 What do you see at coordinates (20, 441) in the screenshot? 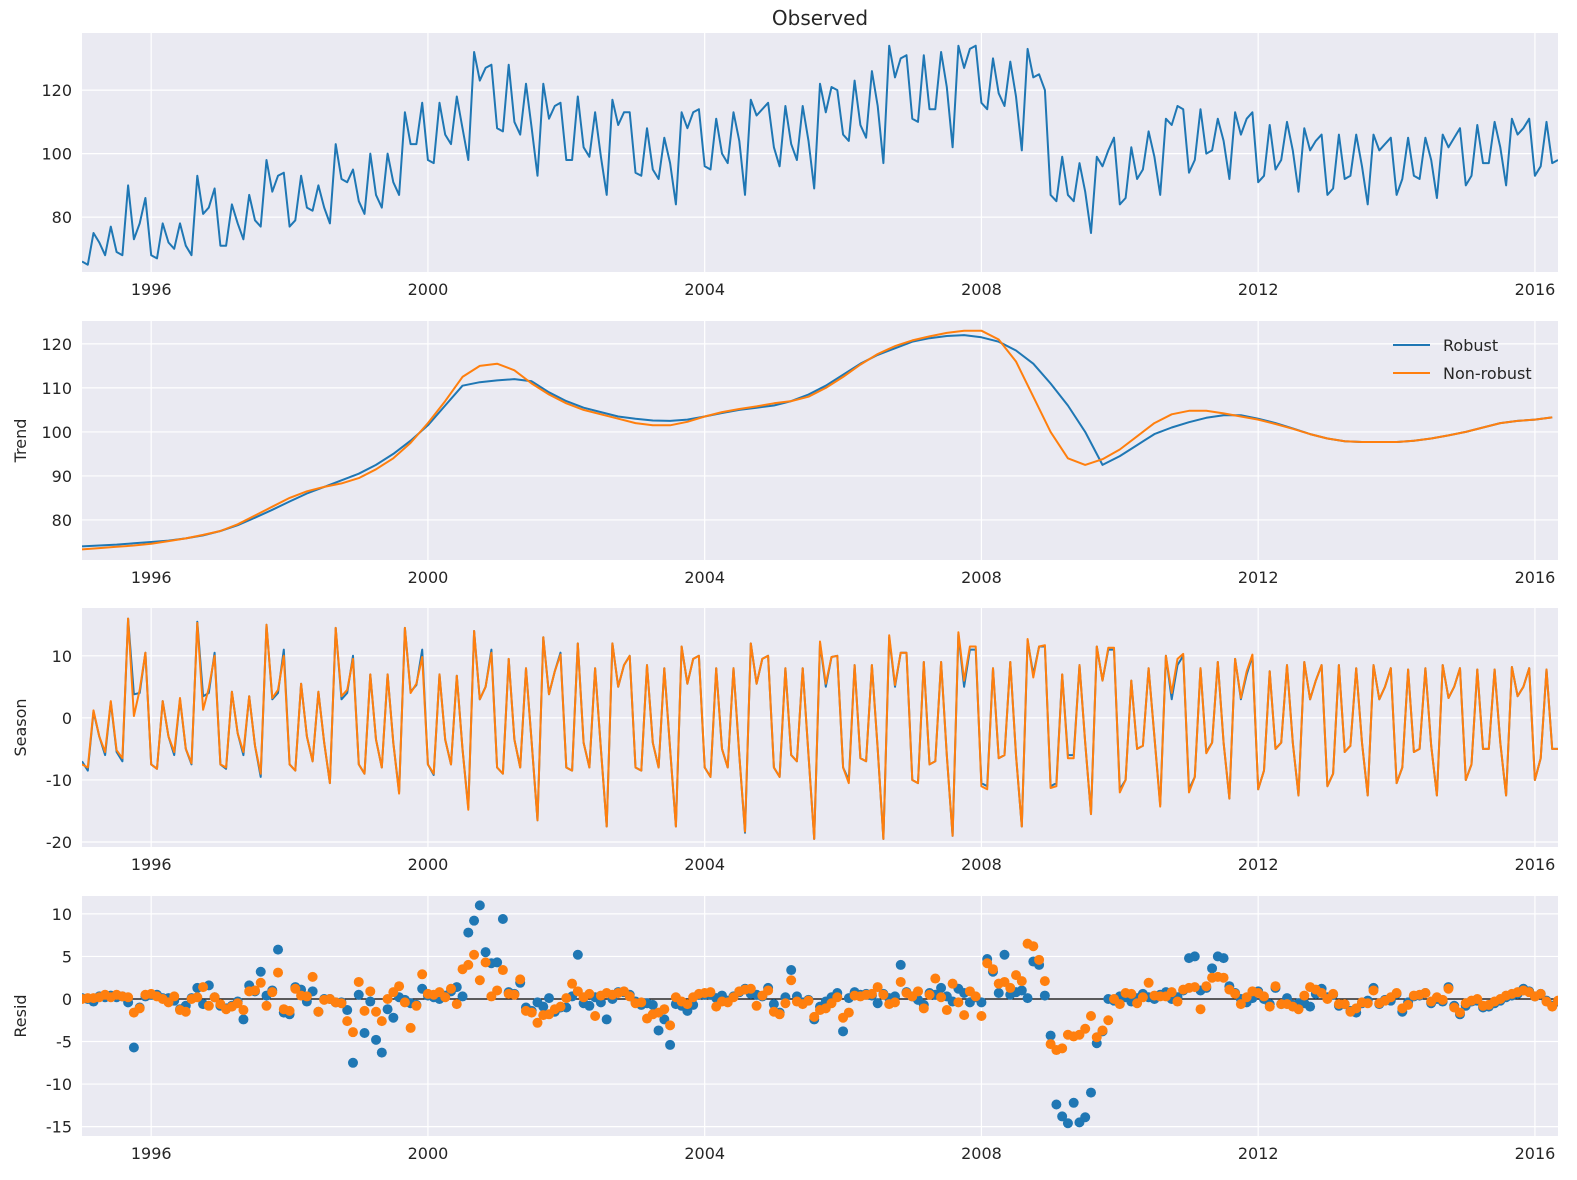
I see `y-axis-label: Trend` at bounding box center [20, 441].